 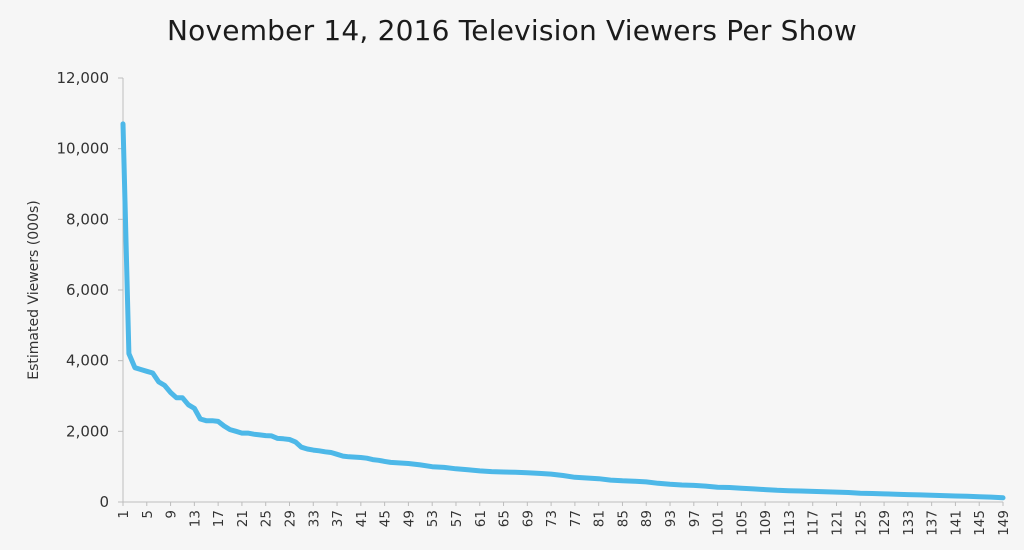 What do you see at coordinates (267, 518) in the screenshot?
I see `x-tick-label: 25` at bounding box center [267, 518].